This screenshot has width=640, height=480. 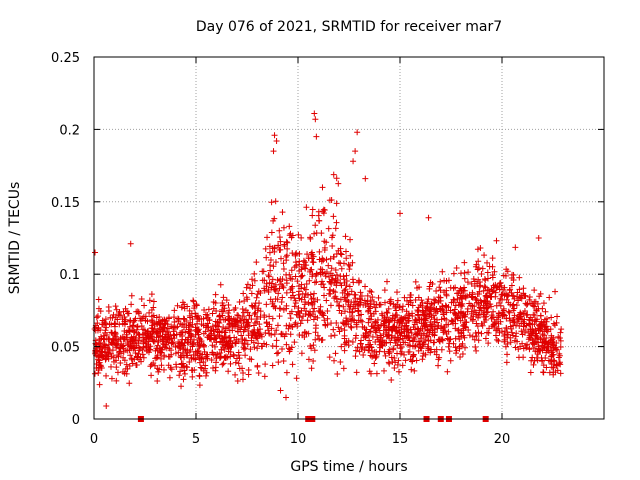 What do you see at coordinates (76, 420) in the screenshot?
I see `y-tick-label: 0` at bounding box center [76, 420].